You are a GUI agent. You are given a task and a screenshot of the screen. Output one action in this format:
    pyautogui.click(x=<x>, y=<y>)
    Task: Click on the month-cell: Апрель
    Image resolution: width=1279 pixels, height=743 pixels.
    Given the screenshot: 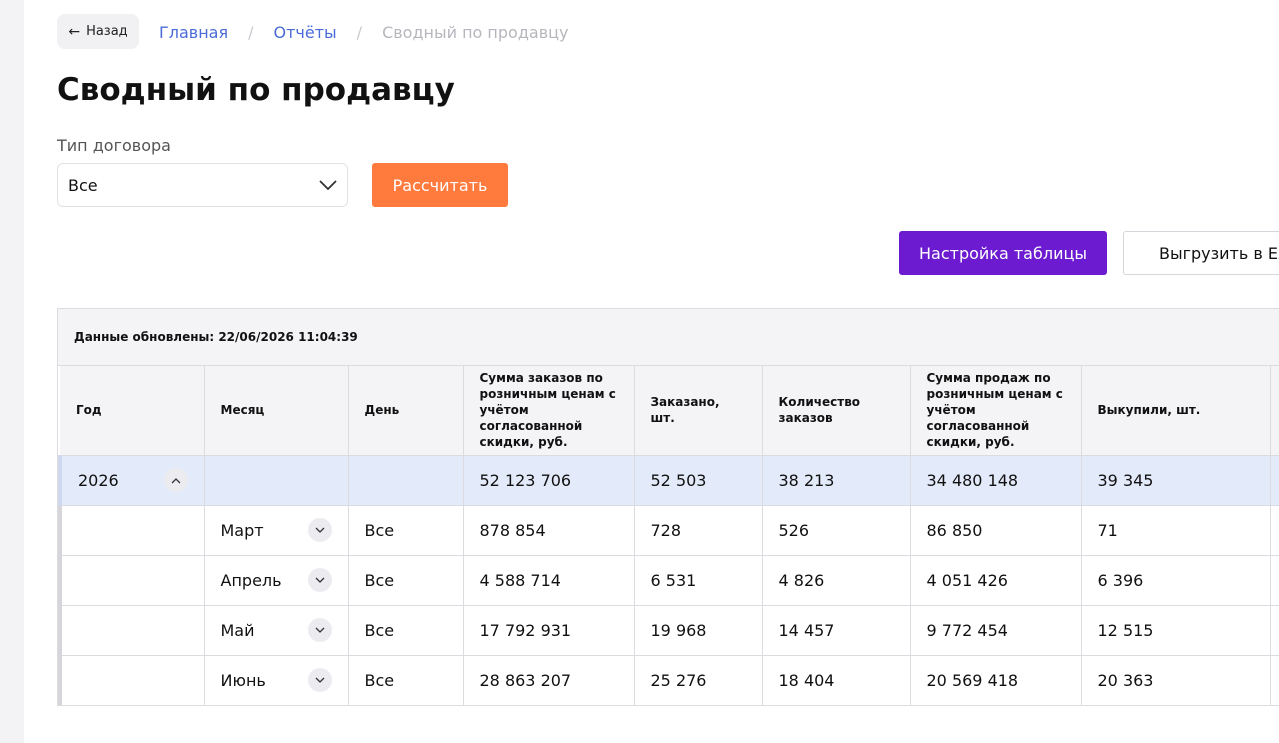 What is the action you would take?
    pyautogui.click(x=276, y=580)
    